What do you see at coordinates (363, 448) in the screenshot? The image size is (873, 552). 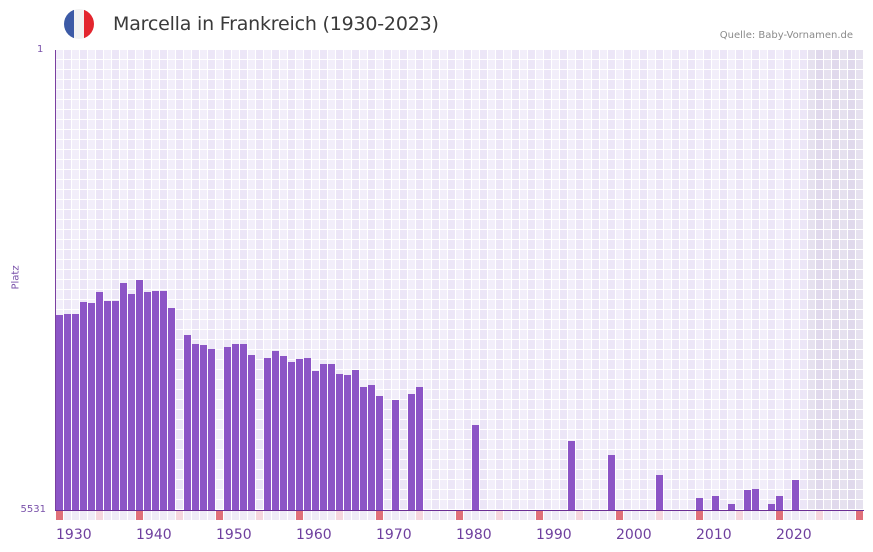 I see `bar-1968` at bounding box center [363, 448].